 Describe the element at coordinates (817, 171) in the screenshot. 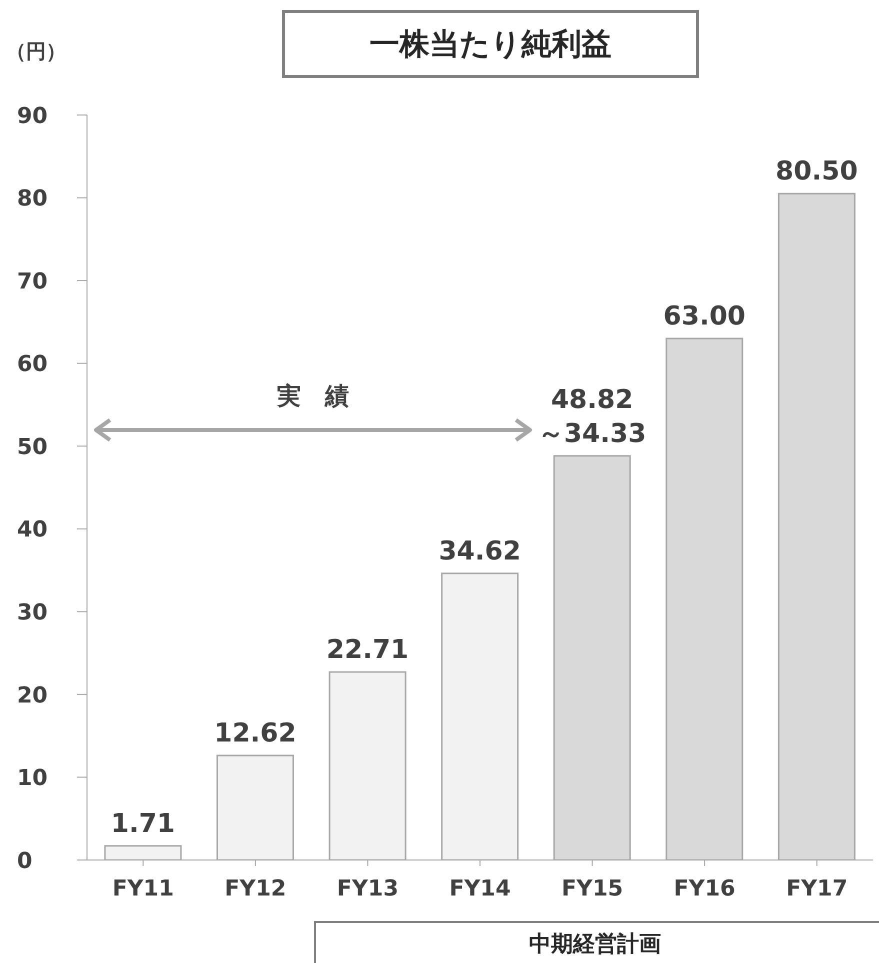

I see `data-label: 80.50` at that location.